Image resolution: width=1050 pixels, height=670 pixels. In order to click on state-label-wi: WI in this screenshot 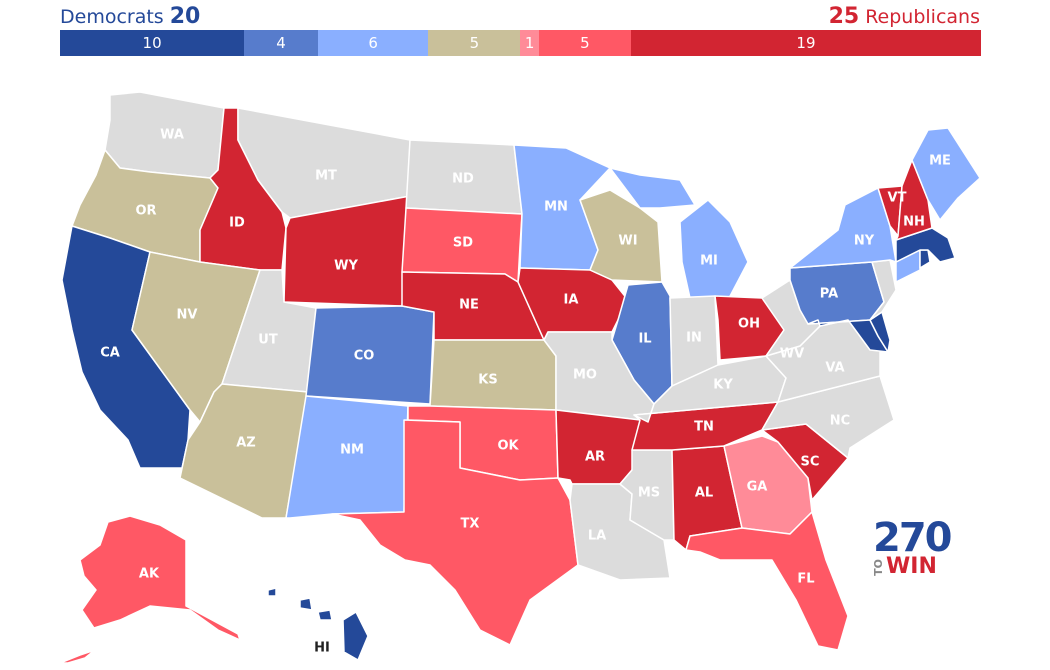, I will do `click(627, 241)`.